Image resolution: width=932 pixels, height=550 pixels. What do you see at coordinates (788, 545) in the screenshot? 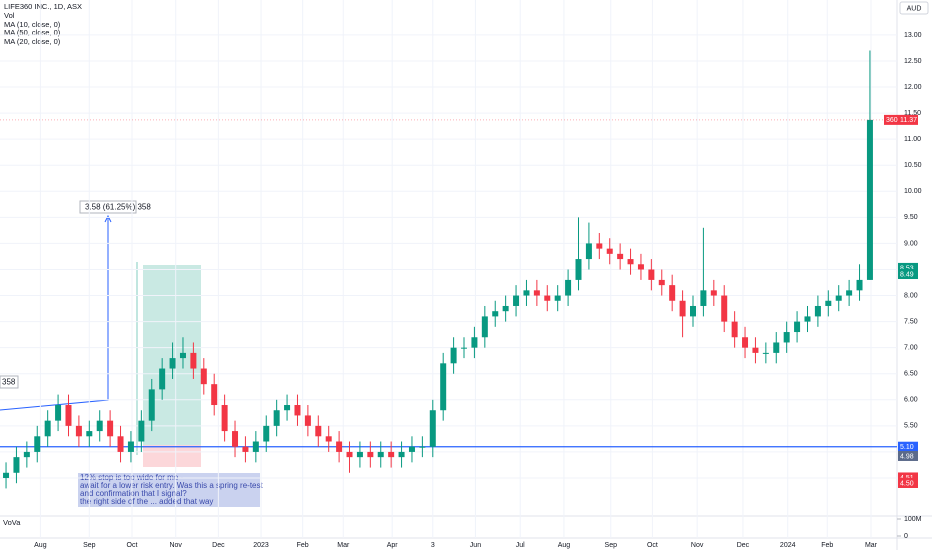
I see `x-tick-label: 2024` at bounding box center [788, 545].